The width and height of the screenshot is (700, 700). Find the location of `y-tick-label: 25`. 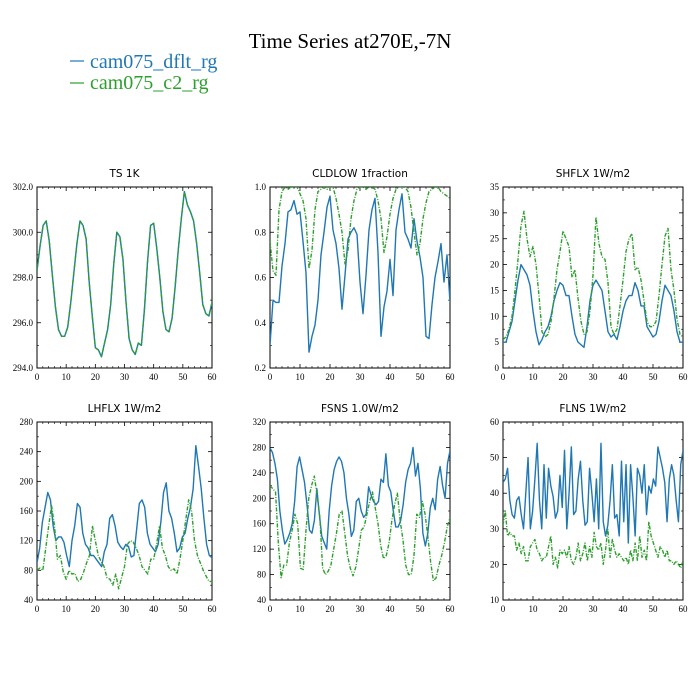

y-tick-label: 25 is located at coordinates (495, 239).